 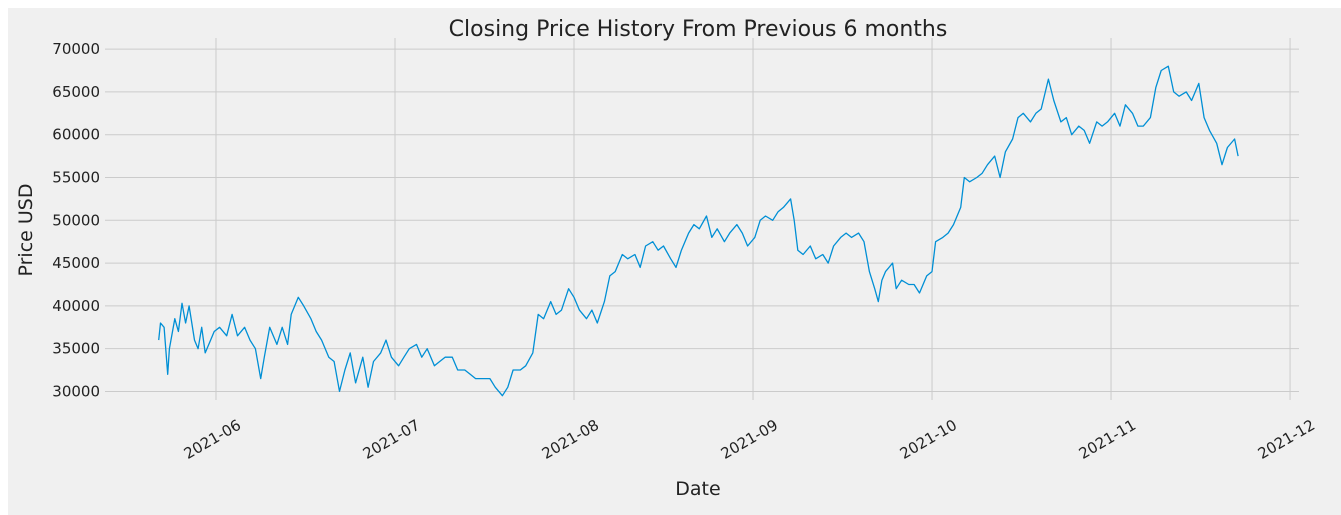 I want to click on y-axis-label: Price USD, so click(x=26, y=230).